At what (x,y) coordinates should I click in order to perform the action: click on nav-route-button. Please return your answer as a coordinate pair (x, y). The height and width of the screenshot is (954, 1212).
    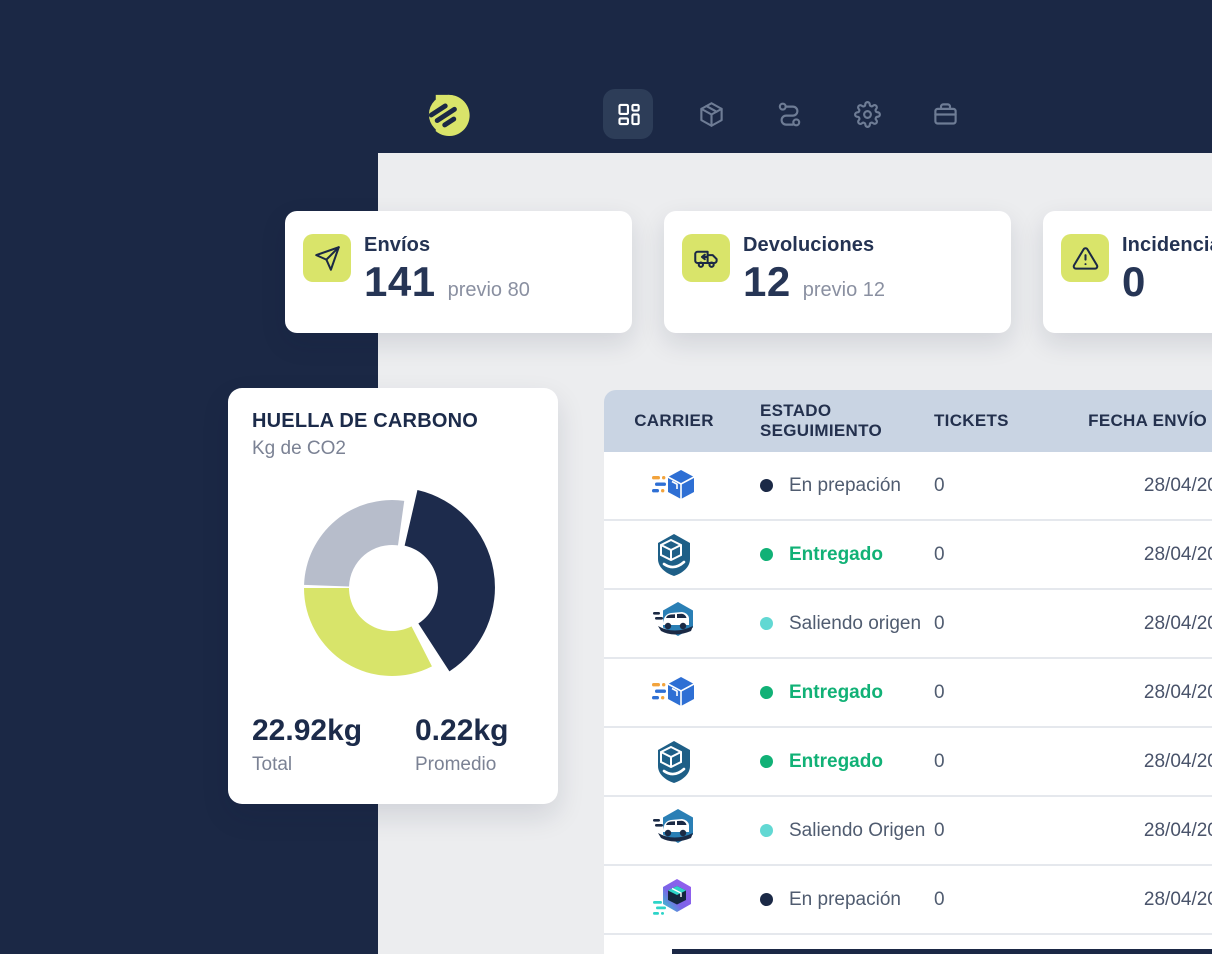
    Looking at the image, I should click on (789, 114).